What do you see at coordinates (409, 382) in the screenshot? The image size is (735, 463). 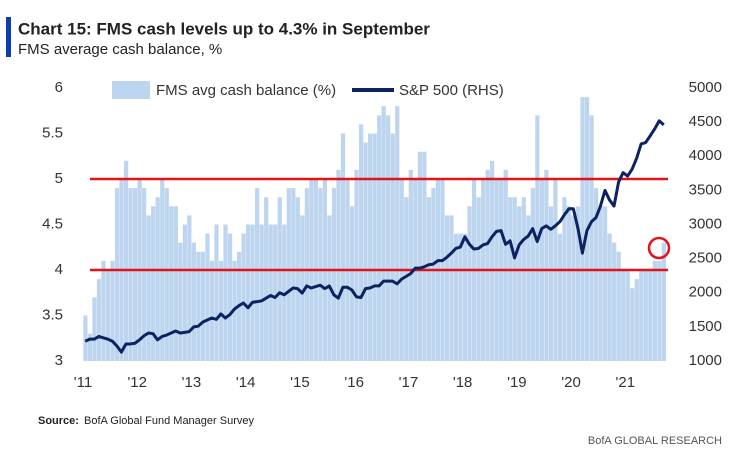 I see `x-tick-label: '17` at bounding box center [409, 382].